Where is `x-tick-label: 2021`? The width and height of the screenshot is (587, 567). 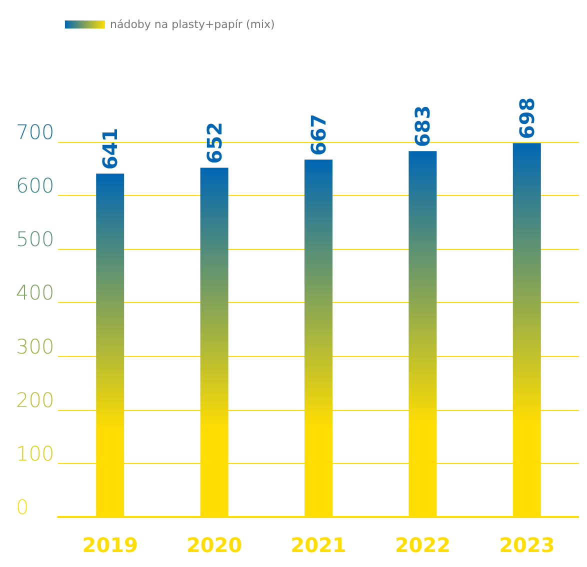 x-tick-label: 2021 is located at coordinates (318, 545).